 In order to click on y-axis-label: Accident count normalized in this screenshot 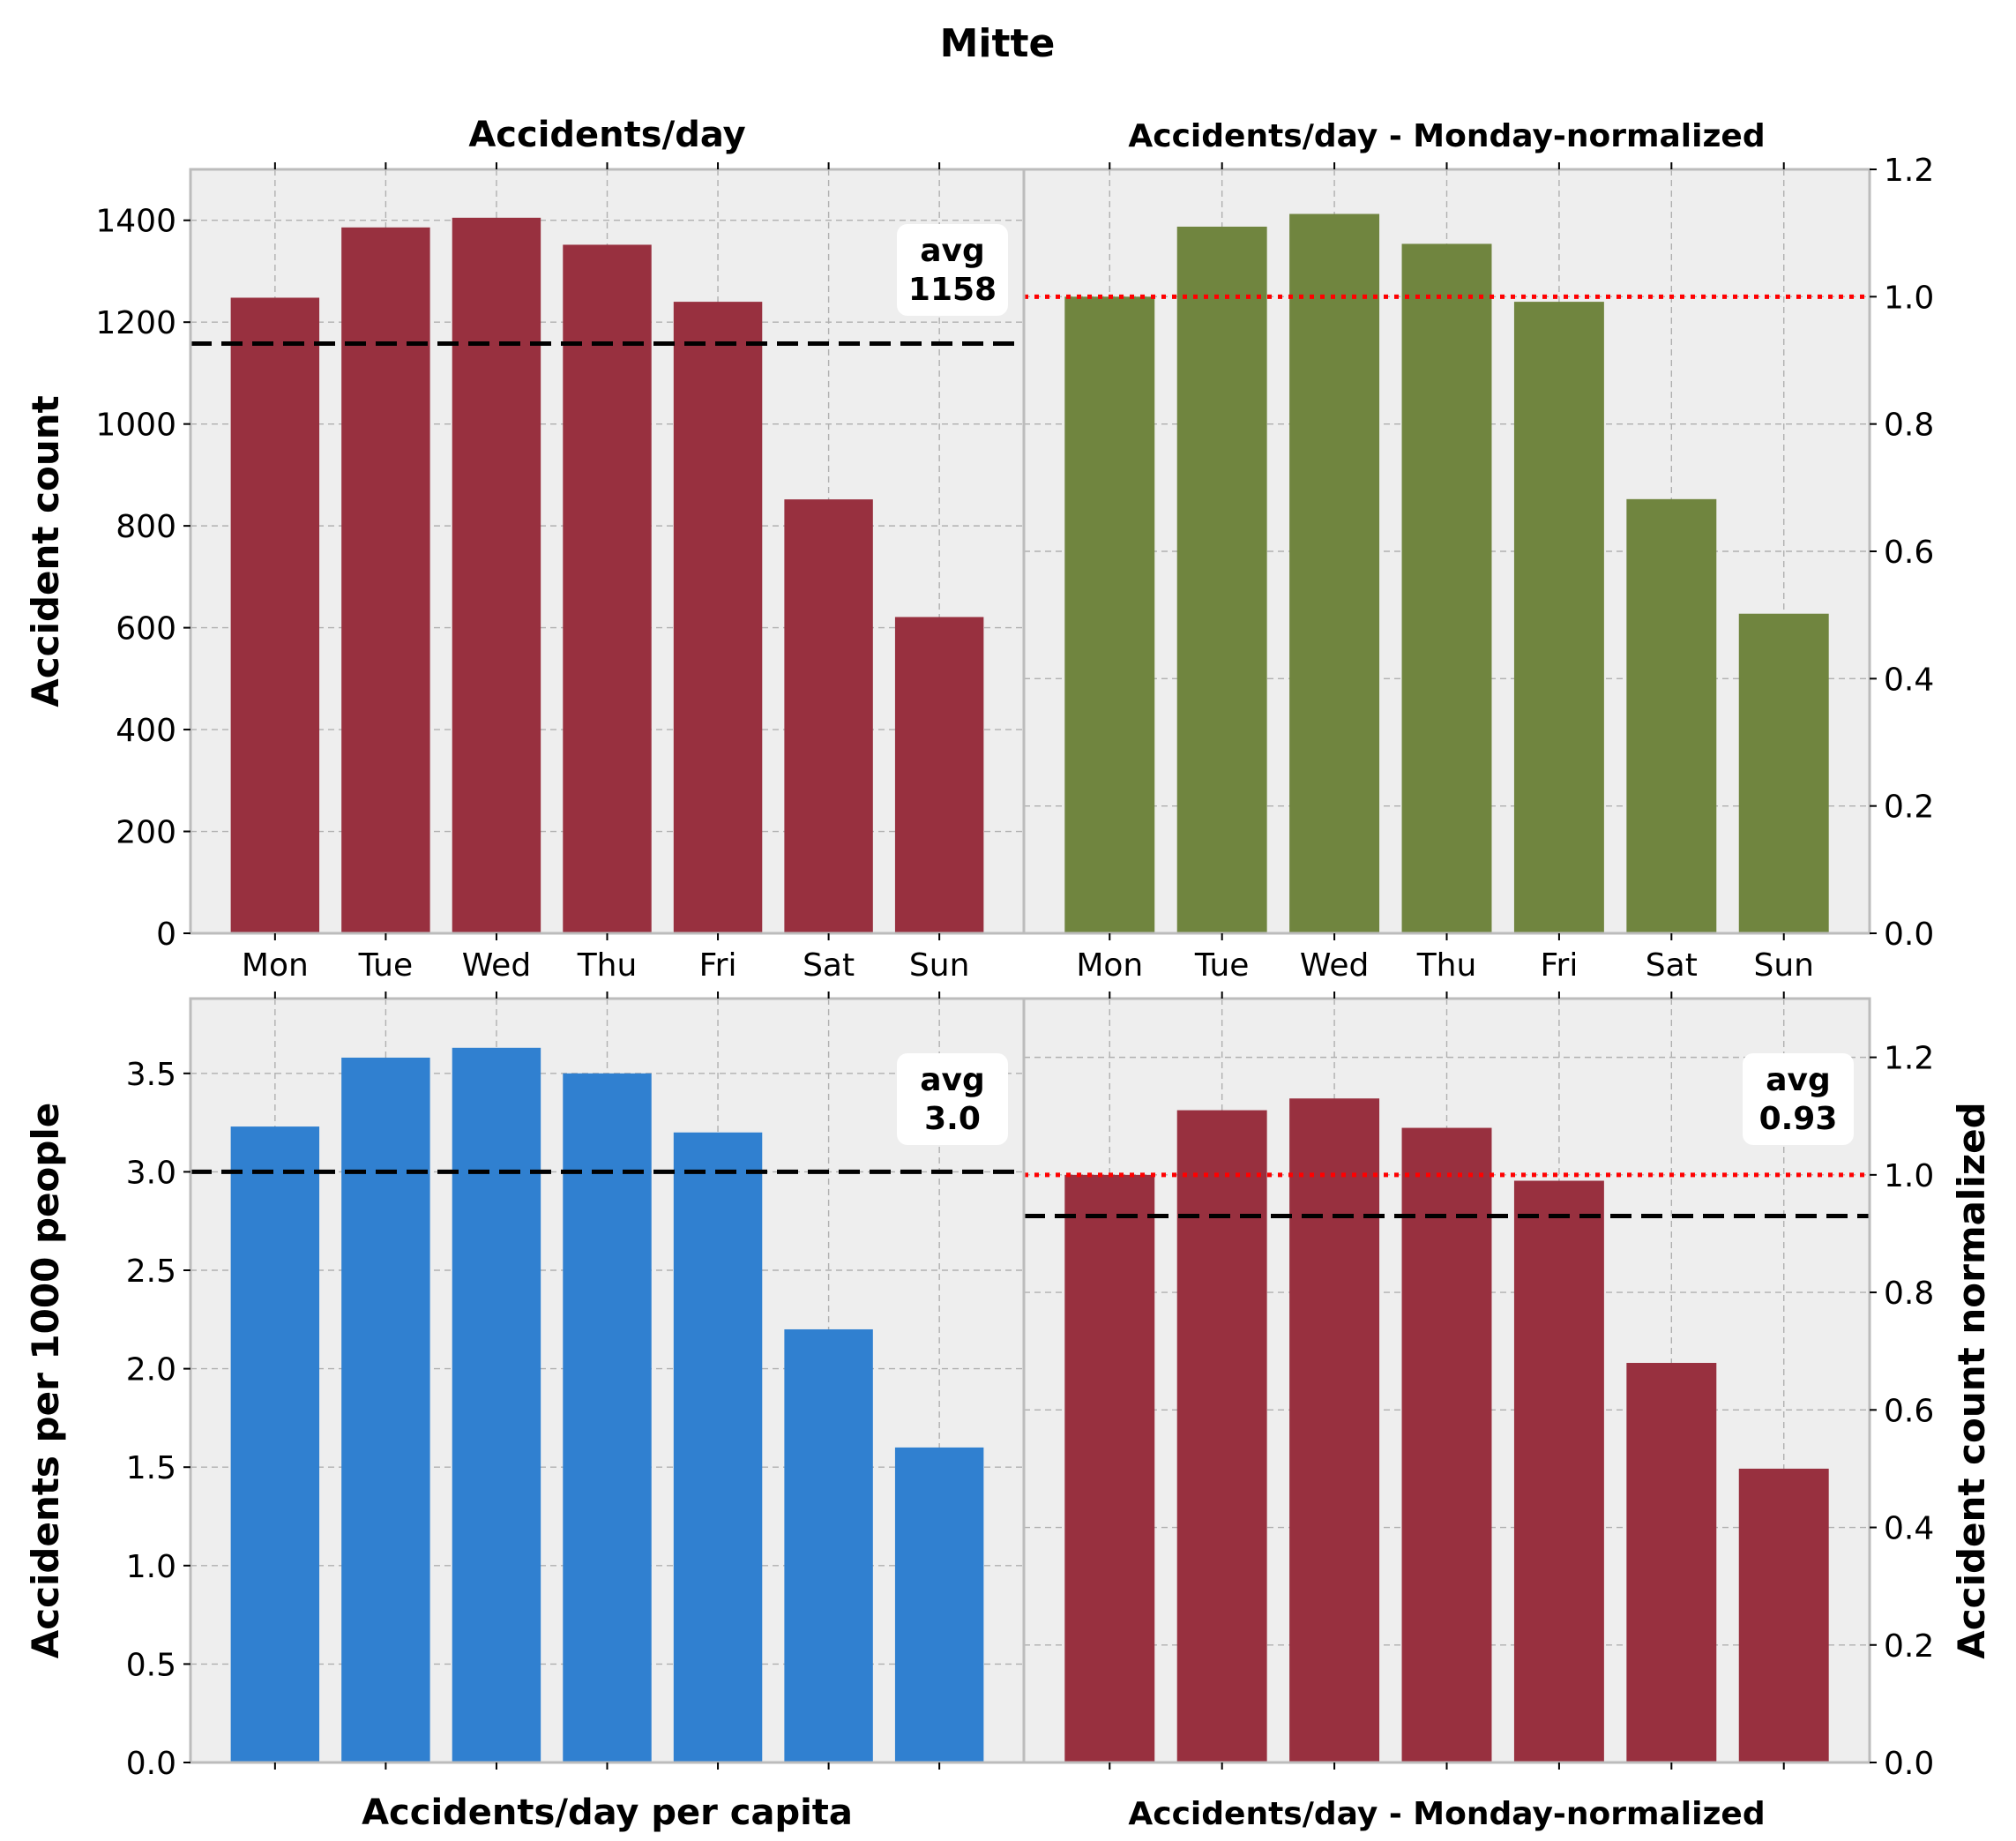, I will do `click(1971, 1380)`.